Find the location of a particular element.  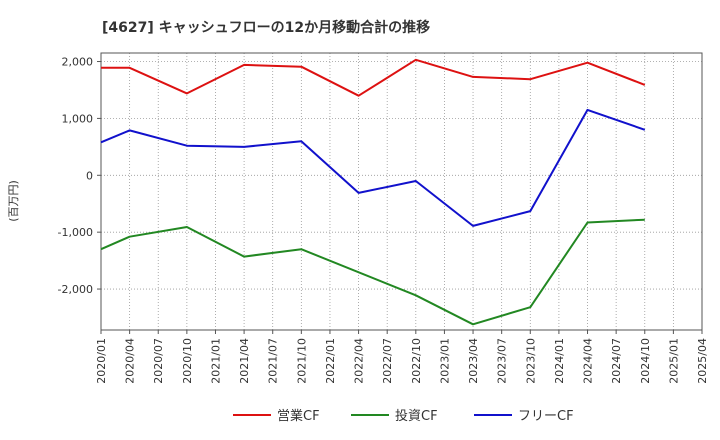

x-tick-label: 2021/01 is located at coordinates (215, 361).